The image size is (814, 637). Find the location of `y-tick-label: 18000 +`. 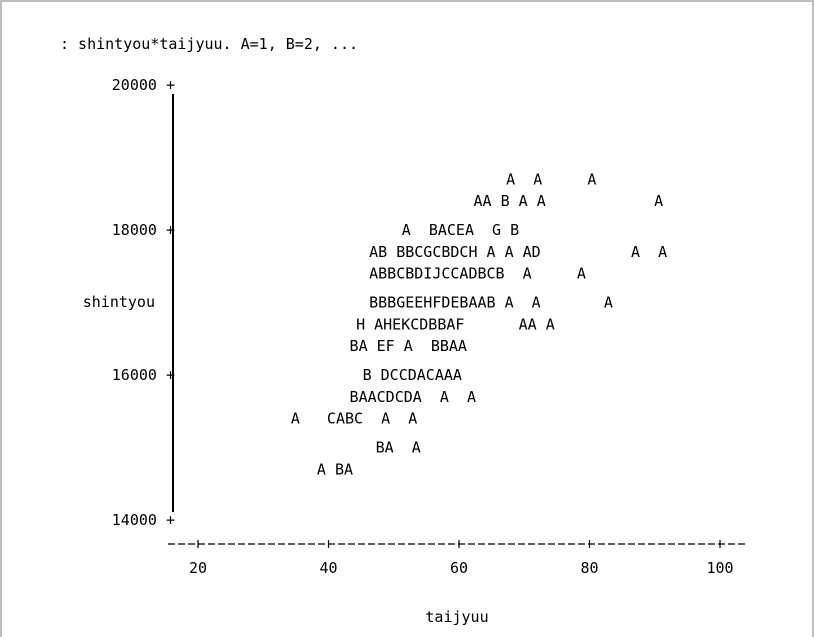

y-tick-label: 18000 + is located at coordinates (143, 230).